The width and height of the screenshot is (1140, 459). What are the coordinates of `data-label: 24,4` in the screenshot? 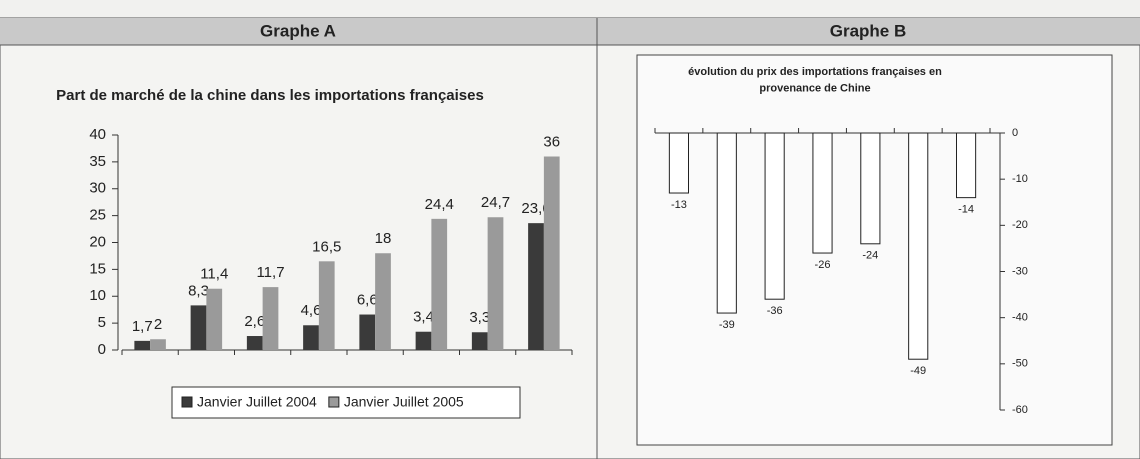 It's located at (439, 204).